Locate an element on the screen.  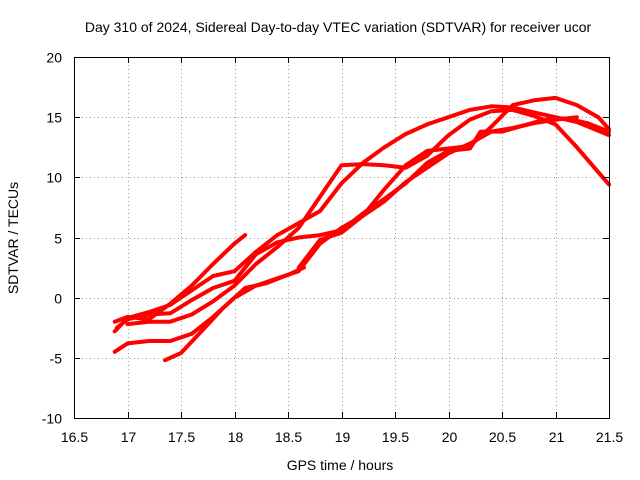
x-tick-label: 18.5 is located at coordinates (288, 437).